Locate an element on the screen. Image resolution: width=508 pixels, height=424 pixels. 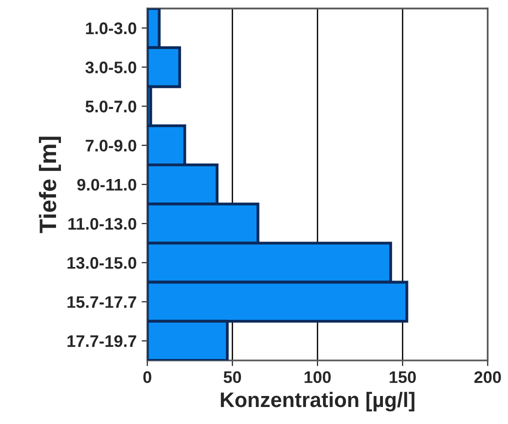
y-tick-label: 9.0-11.0 is located at coordinates (106, 184).